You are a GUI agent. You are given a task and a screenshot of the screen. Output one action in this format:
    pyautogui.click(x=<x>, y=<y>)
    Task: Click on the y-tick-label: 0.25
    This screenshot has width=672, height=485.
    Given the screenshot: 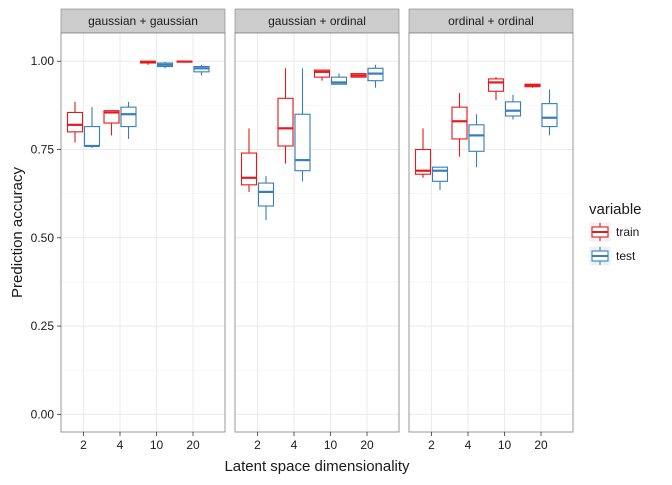 What is the action you would take?
    pyautogui.click(x=43, y=326)
    